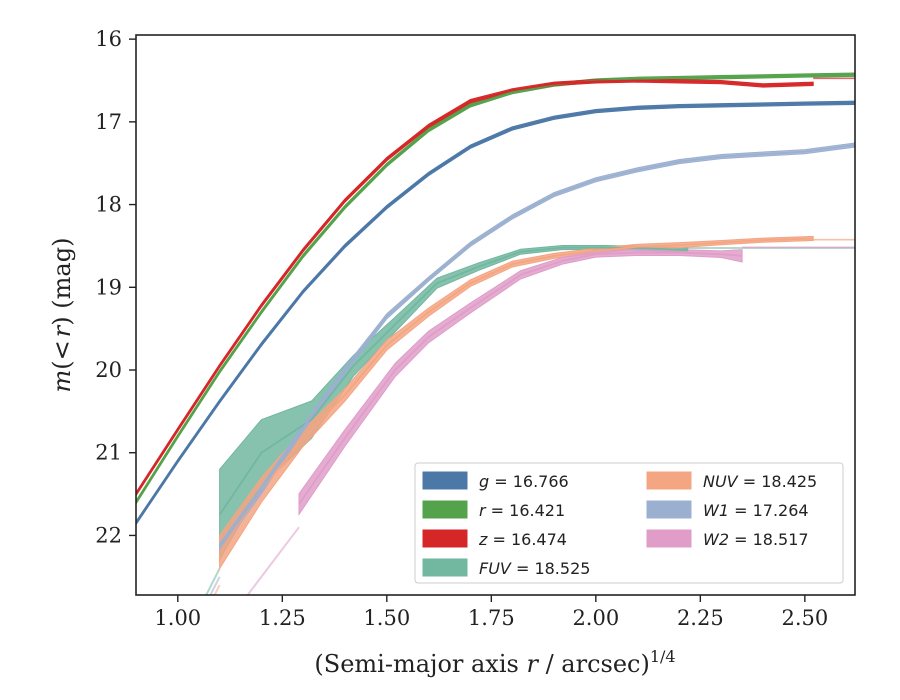 The image size is (900, 700). What do you see at coordinates (62, 315) in the screenshot?
I see `y-axis-label: m(<r) (mag)` at bounding box center [62, 315].